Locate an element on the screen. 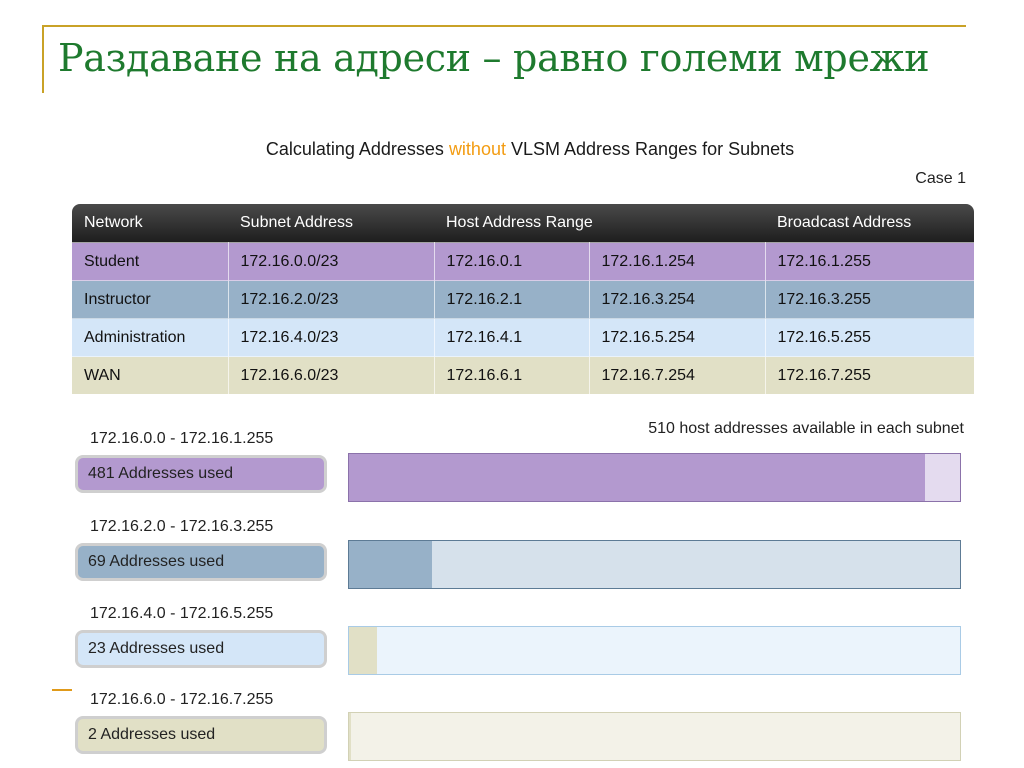 The height and width of the screenshot is (768, 1024). cell-broadcast-address: 172.16.3.255 is located at coordinates (869, 299).